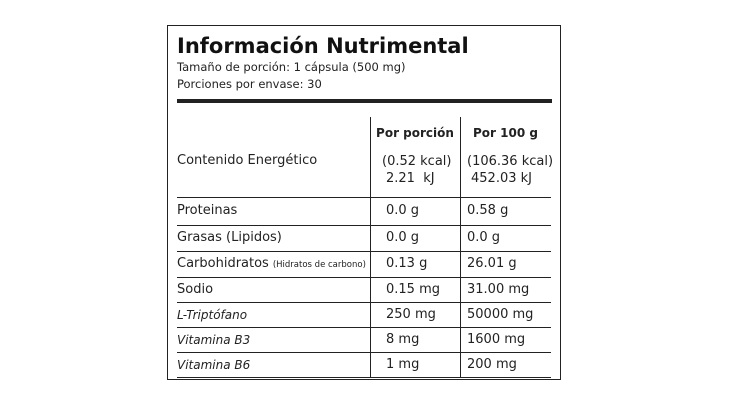  I want to click on row-label-text: Sodio, so click(195, 289).